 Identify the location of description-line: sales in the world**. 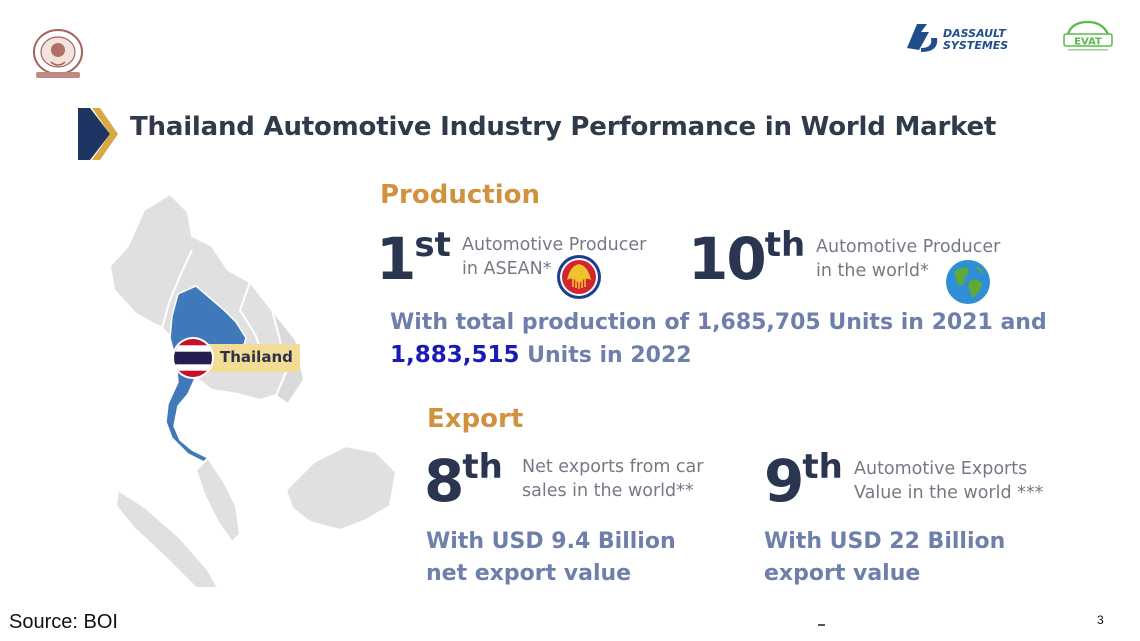
(608, 491).